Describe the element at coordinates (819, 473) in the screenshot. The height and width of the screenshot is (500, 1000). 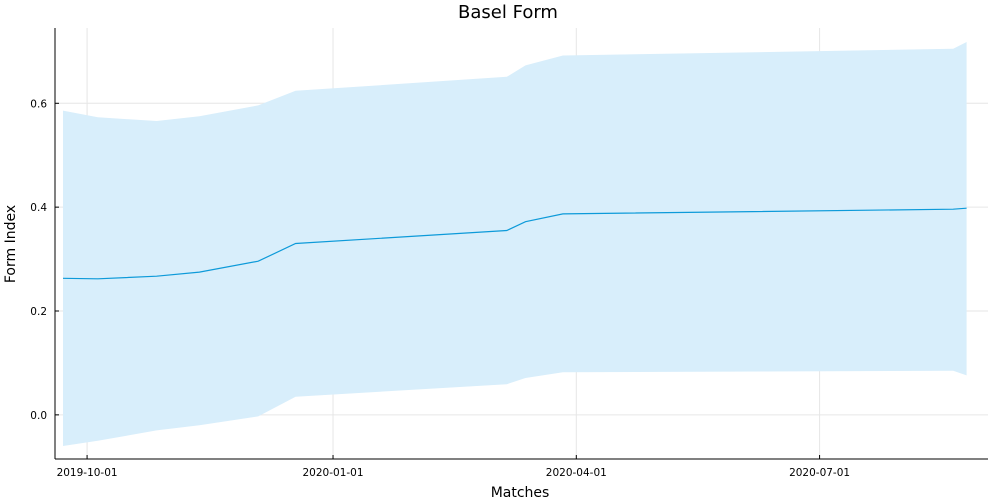
I see `x-tick-label-3: 2020-07-01` at that location.